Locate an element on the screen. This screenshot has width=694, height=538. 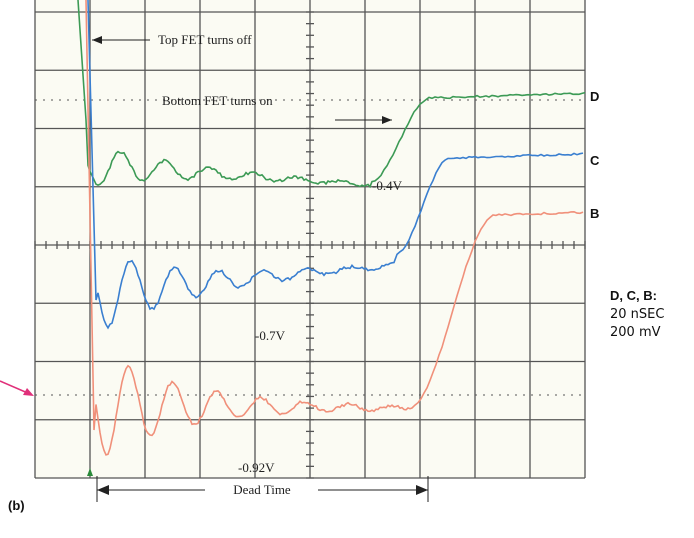
trace-label: D is located at coordinates (594, 96).